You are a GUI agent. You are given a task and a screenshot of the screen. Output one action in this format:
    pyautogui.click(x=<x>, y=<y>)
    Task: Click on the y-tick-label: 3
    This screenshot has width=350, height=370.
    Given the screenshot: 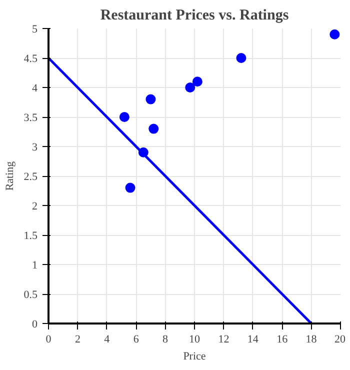 What is the action you would take?
    pyautogui.click(x=35, y=148)
    